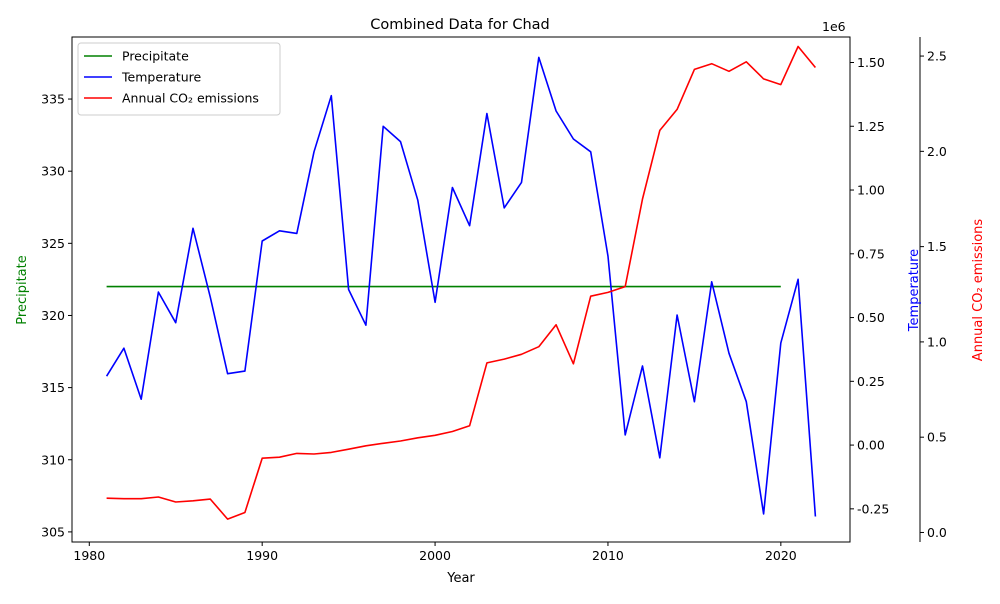 This screenshot has height=604, width=1000. I want to click on y-tick-label-precipitate: 330, so click(53, 171).